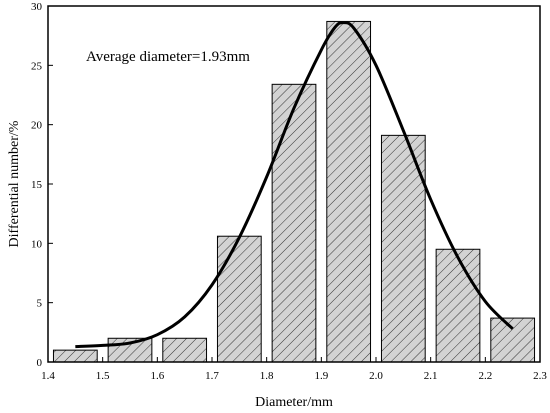 This screenshot has height=413, width=550. What do you see at coordinates (40, 304) in the screenshot?
I see `y-tick-label: 5` at bounding box center [40, 304].